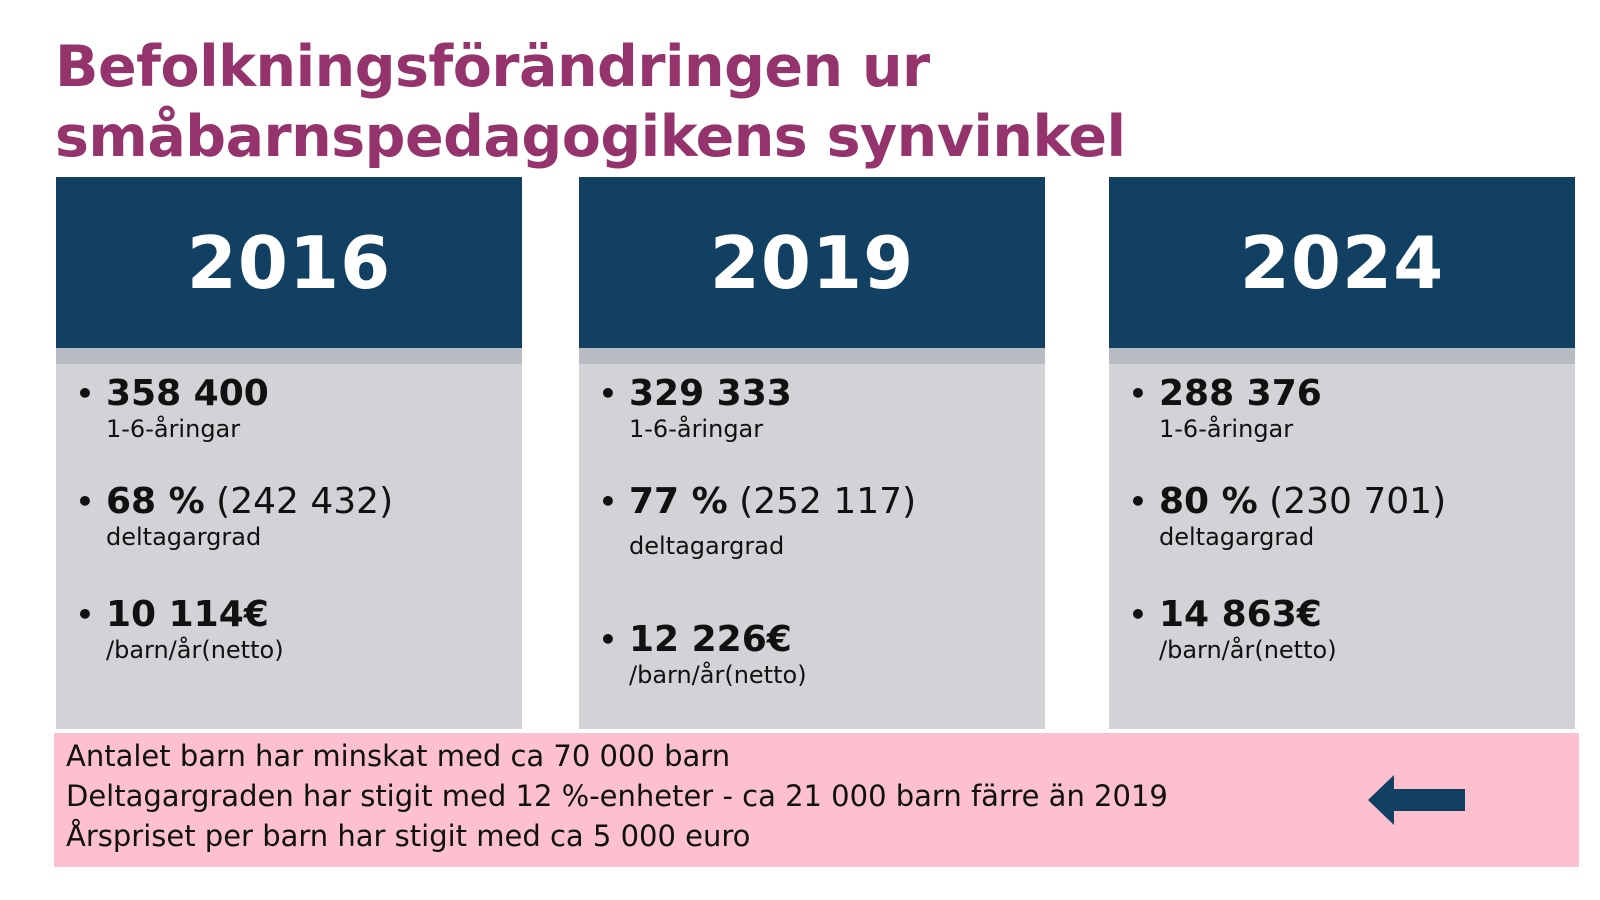 This screenshot has width=1600, height=900. What do you see at coordinates (710, 393) in the screenshot?
I see `population-value: 329 333` at bounding box center [710, 393].